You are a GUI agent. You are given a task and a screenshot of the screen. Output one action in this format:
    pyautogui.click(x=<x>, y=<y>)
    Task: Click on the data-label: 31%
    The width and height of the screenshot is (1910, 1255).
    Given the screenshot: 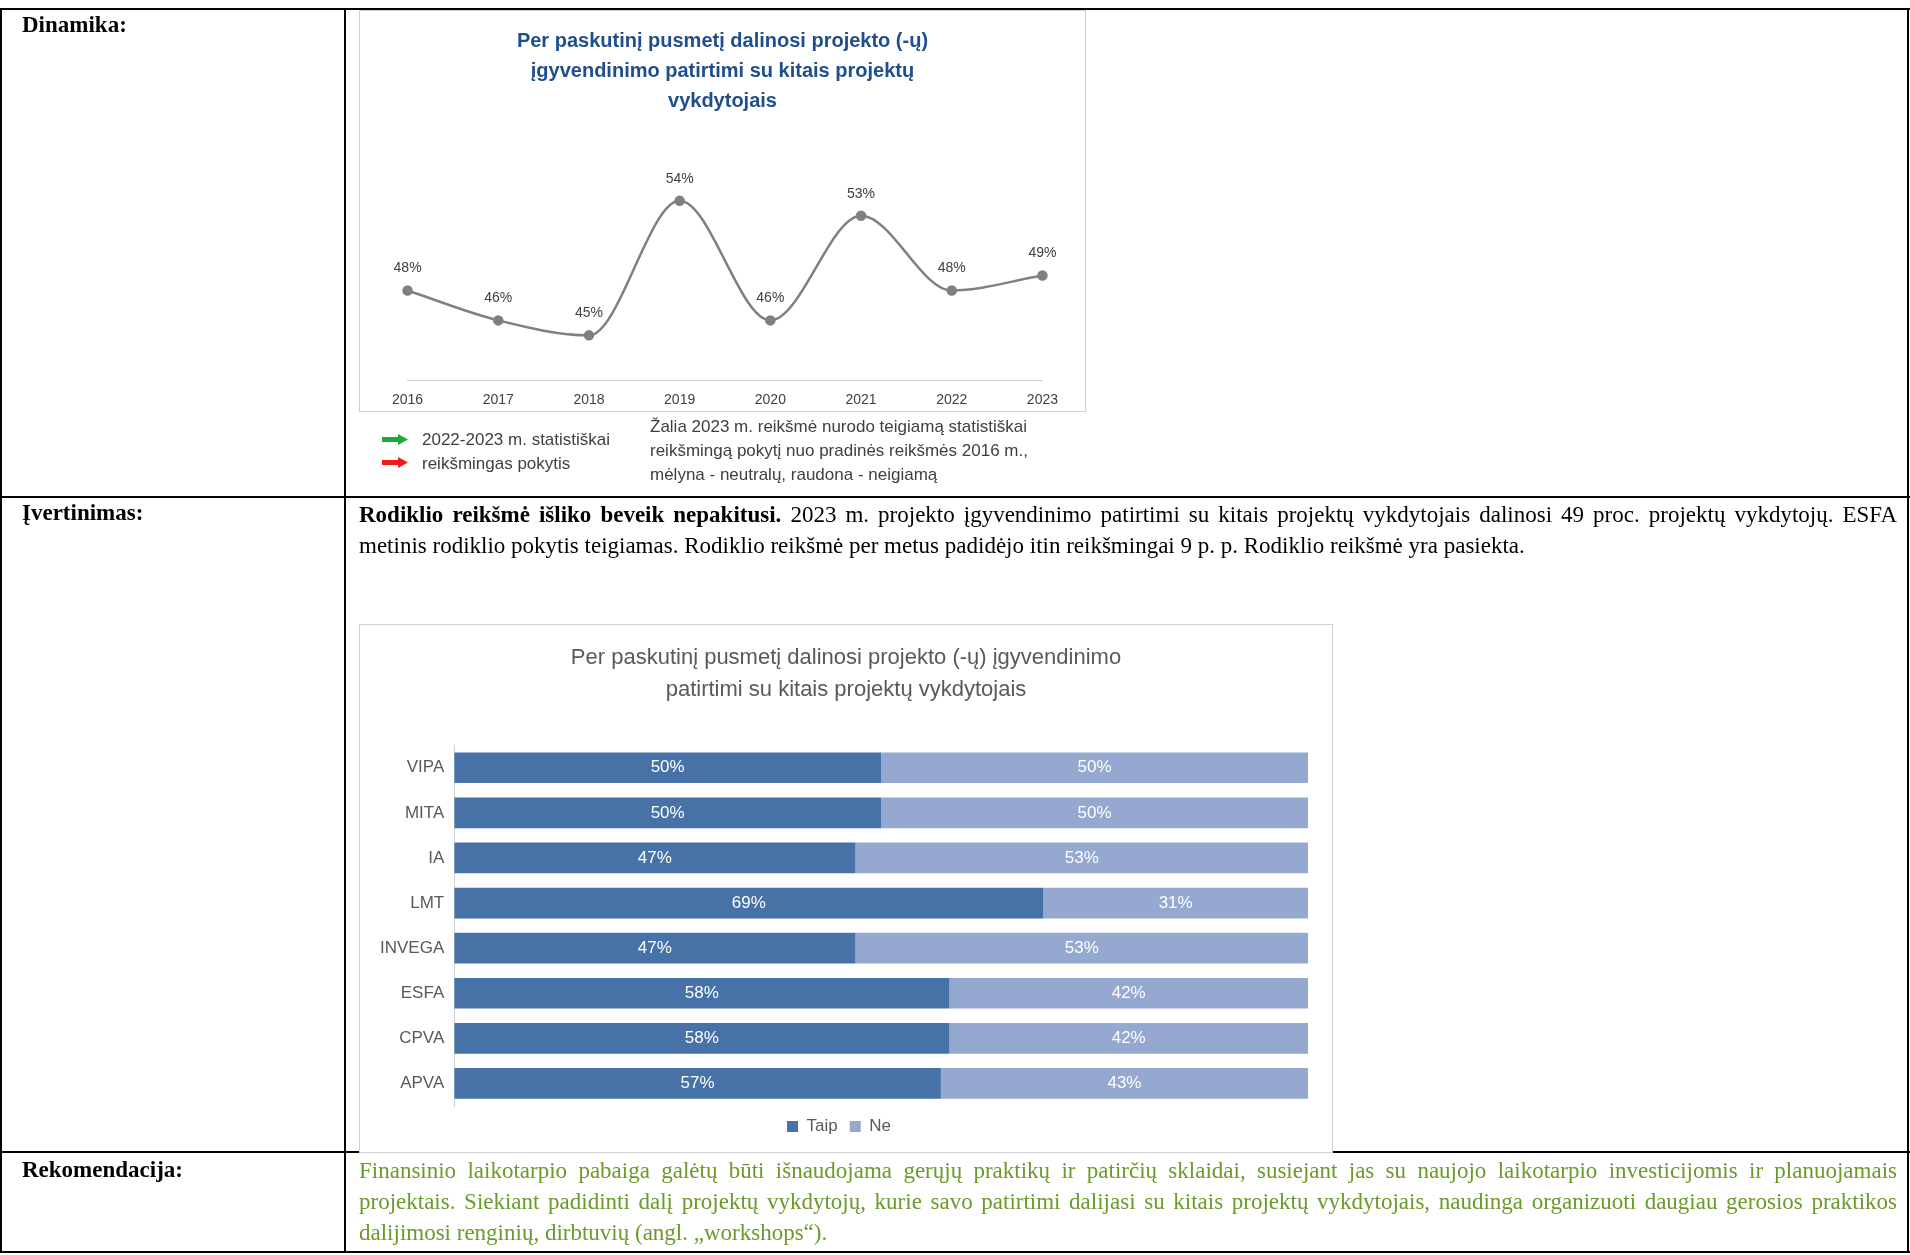 What is the action you would take?
    pyautogui.click(x=1175, y=902)
    